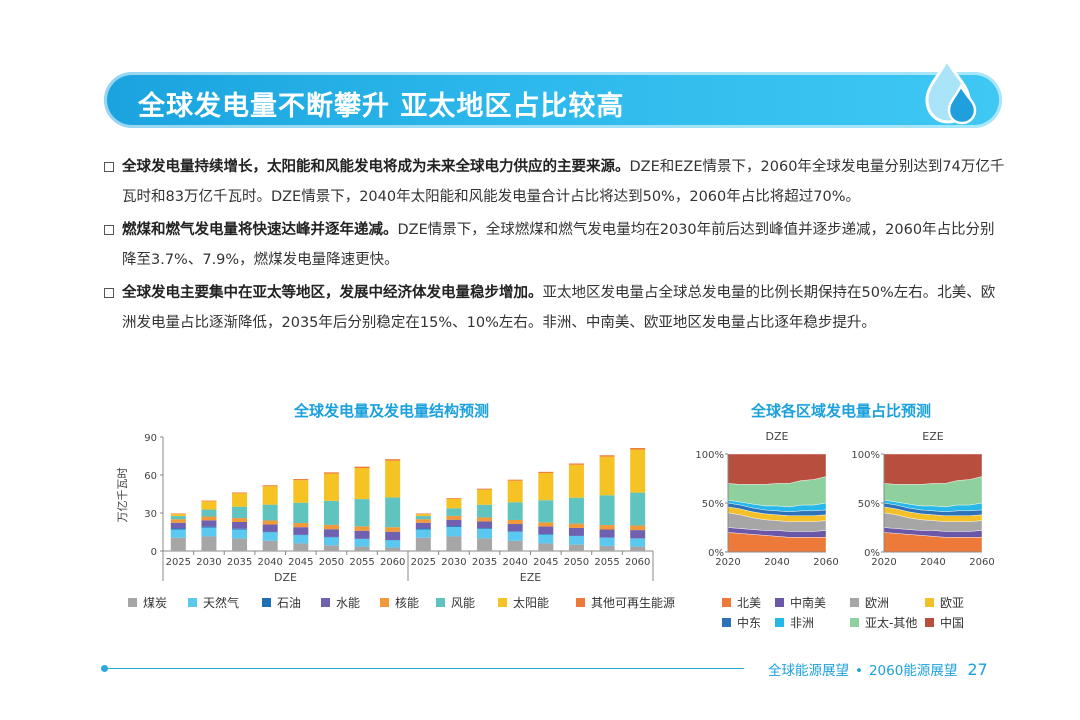 This screenshot has width=1080, height=720. What do you see at coordinates (709, 455) in the screenshot?
I see `y-tick-label: 100%` at bounding box center [709, 455].